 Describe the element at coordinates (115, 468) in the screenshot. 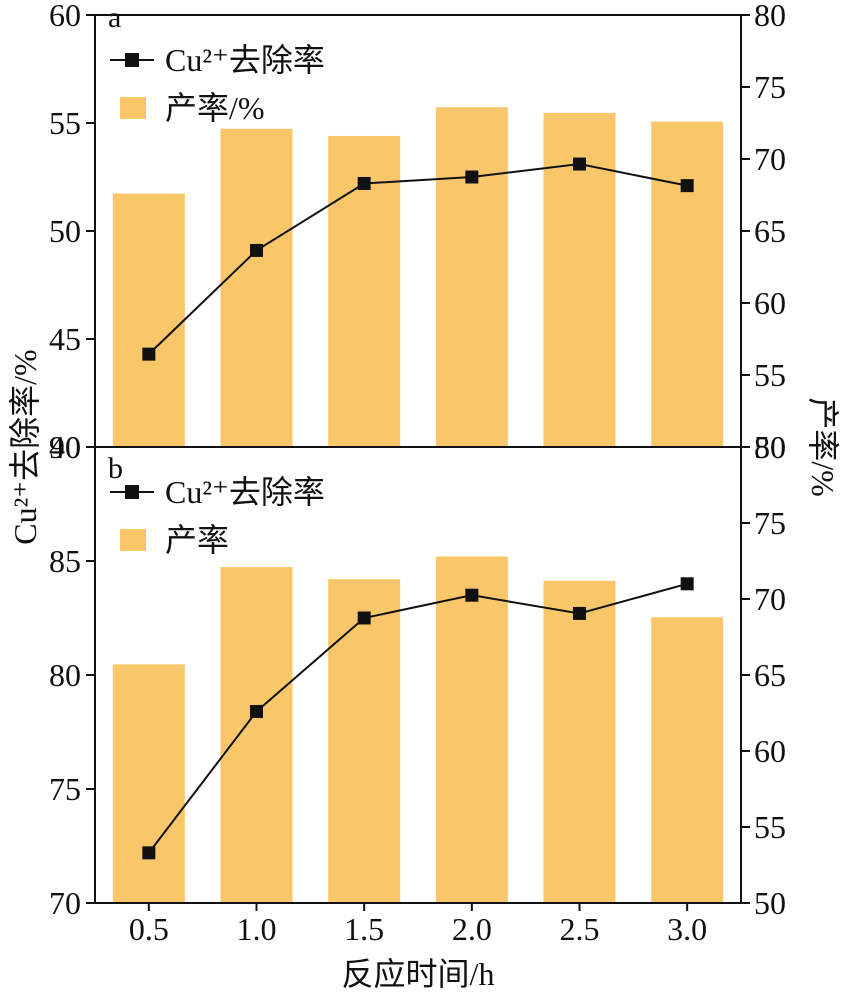

I see `panel-label-b: b` at that location.